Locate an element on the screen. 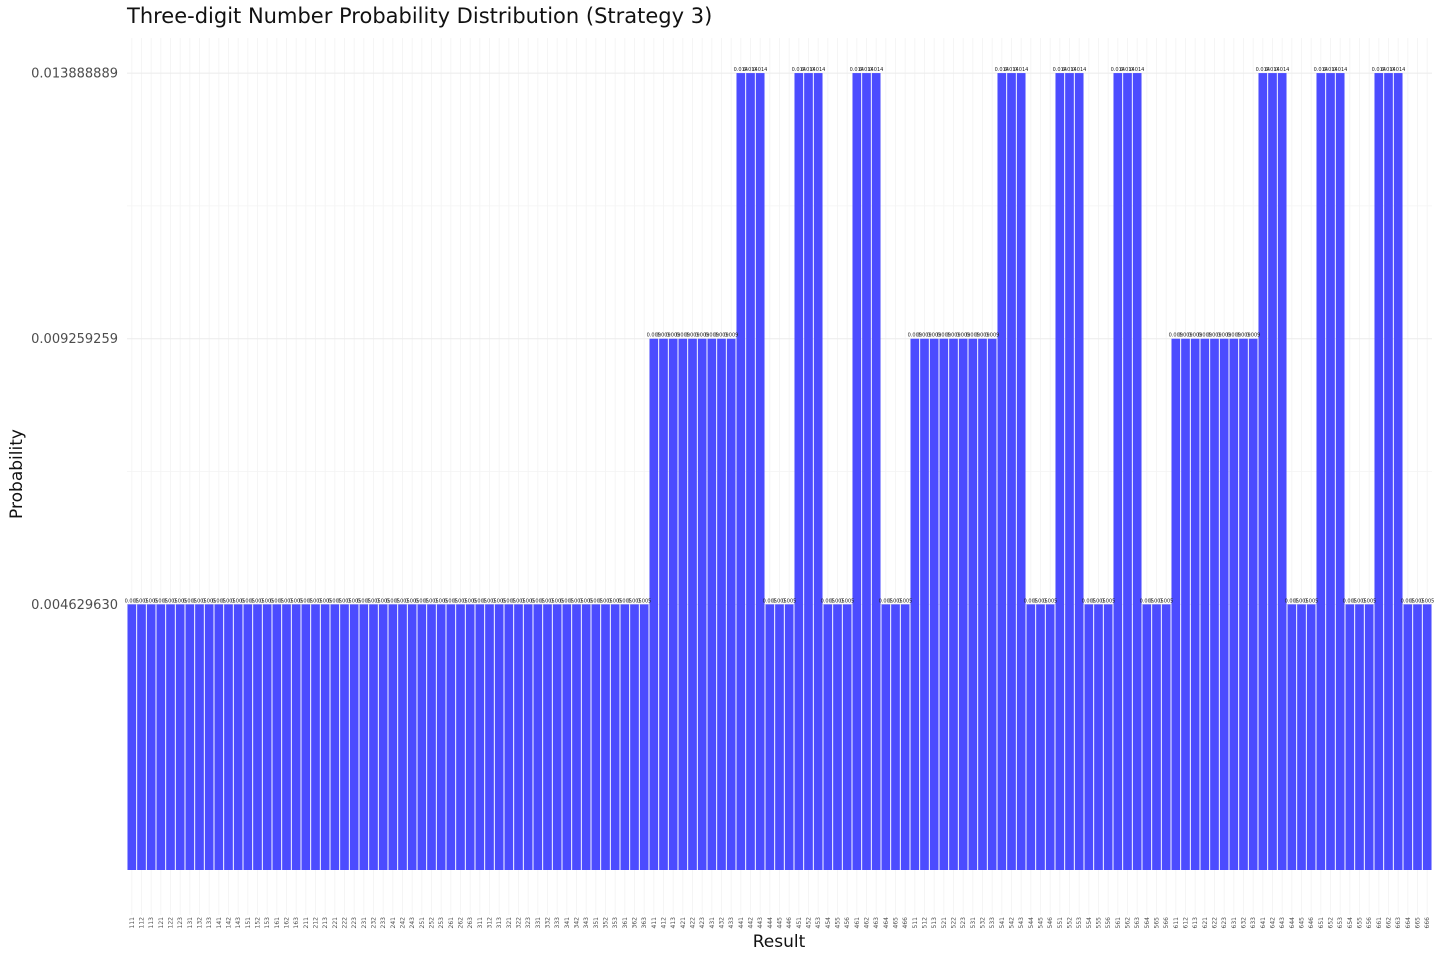 The image size is (1440, 960). x-tick-label: 431 is located at coordinates (712, 923).